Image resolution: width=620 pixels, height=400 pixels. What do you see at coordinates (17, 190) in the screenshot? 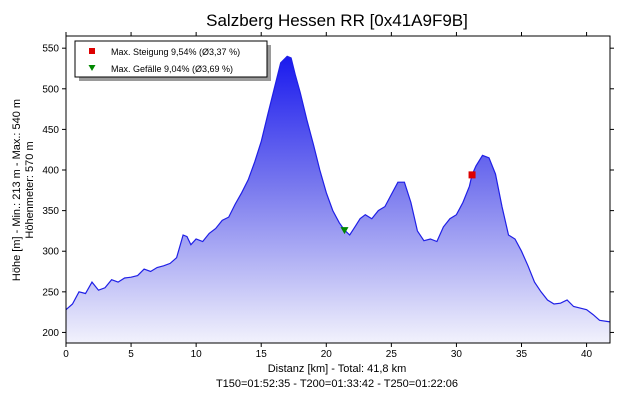
I see `y-axis-label: Höhe [m] - Min.: 213 m - Max.: 540 m` at bounding box center [17, 190].